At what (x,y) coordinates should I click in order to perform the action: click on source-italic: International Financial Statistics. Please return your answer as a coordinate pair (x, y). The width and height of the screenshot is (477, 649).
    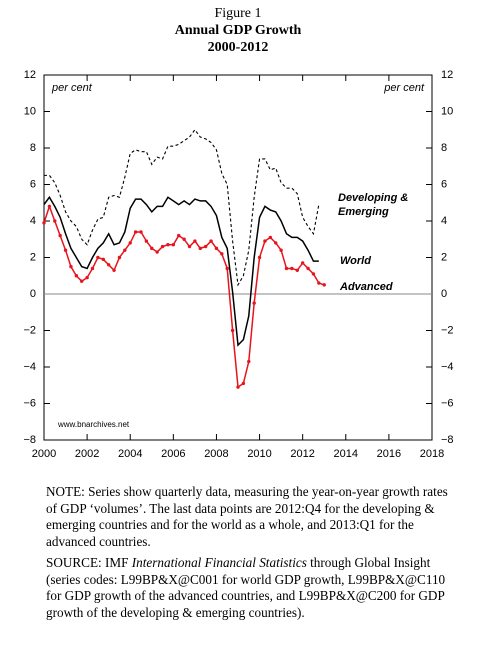
    Looking at the image, I should click on (219, 562).